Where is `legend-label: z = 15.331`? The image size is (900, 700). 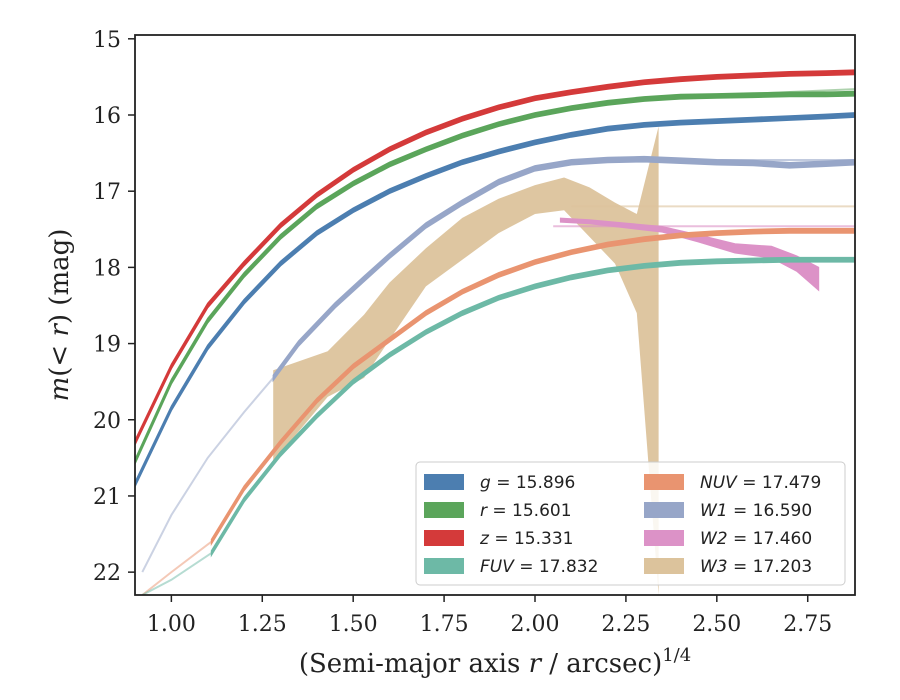
legend-label: z = 15.331 is located at coordinates (526, 539).